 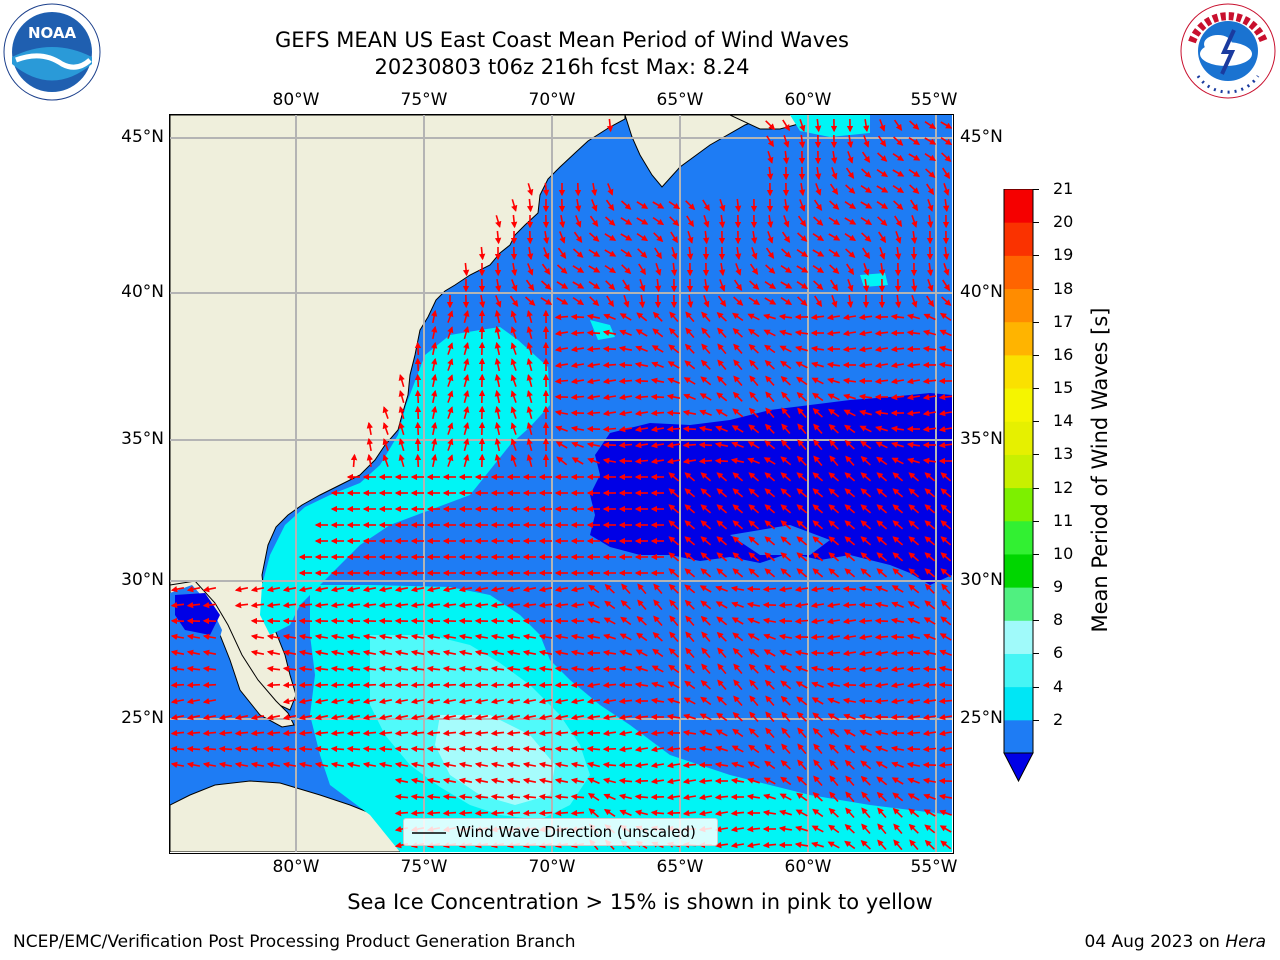 What do you see at coordinates (1058, 587) in the screenshot?
I see `colorbar-tick-label: 9` at bounding box center [1058, 587].